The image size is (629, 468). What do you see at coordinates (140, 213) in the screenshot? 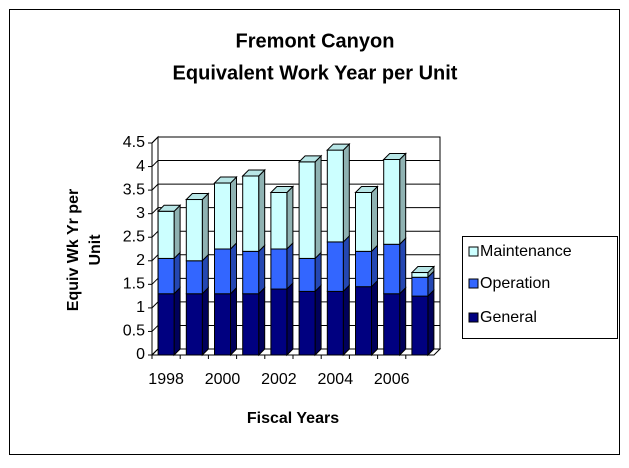
I see `y-tick-label: 3` at bounding box center [140, 213].